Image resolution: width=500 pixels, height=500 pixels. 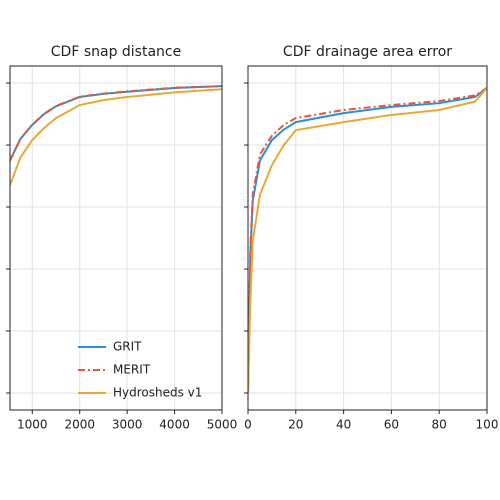 I want to click on x-tick-label: 60, so click(x=391, y=425).